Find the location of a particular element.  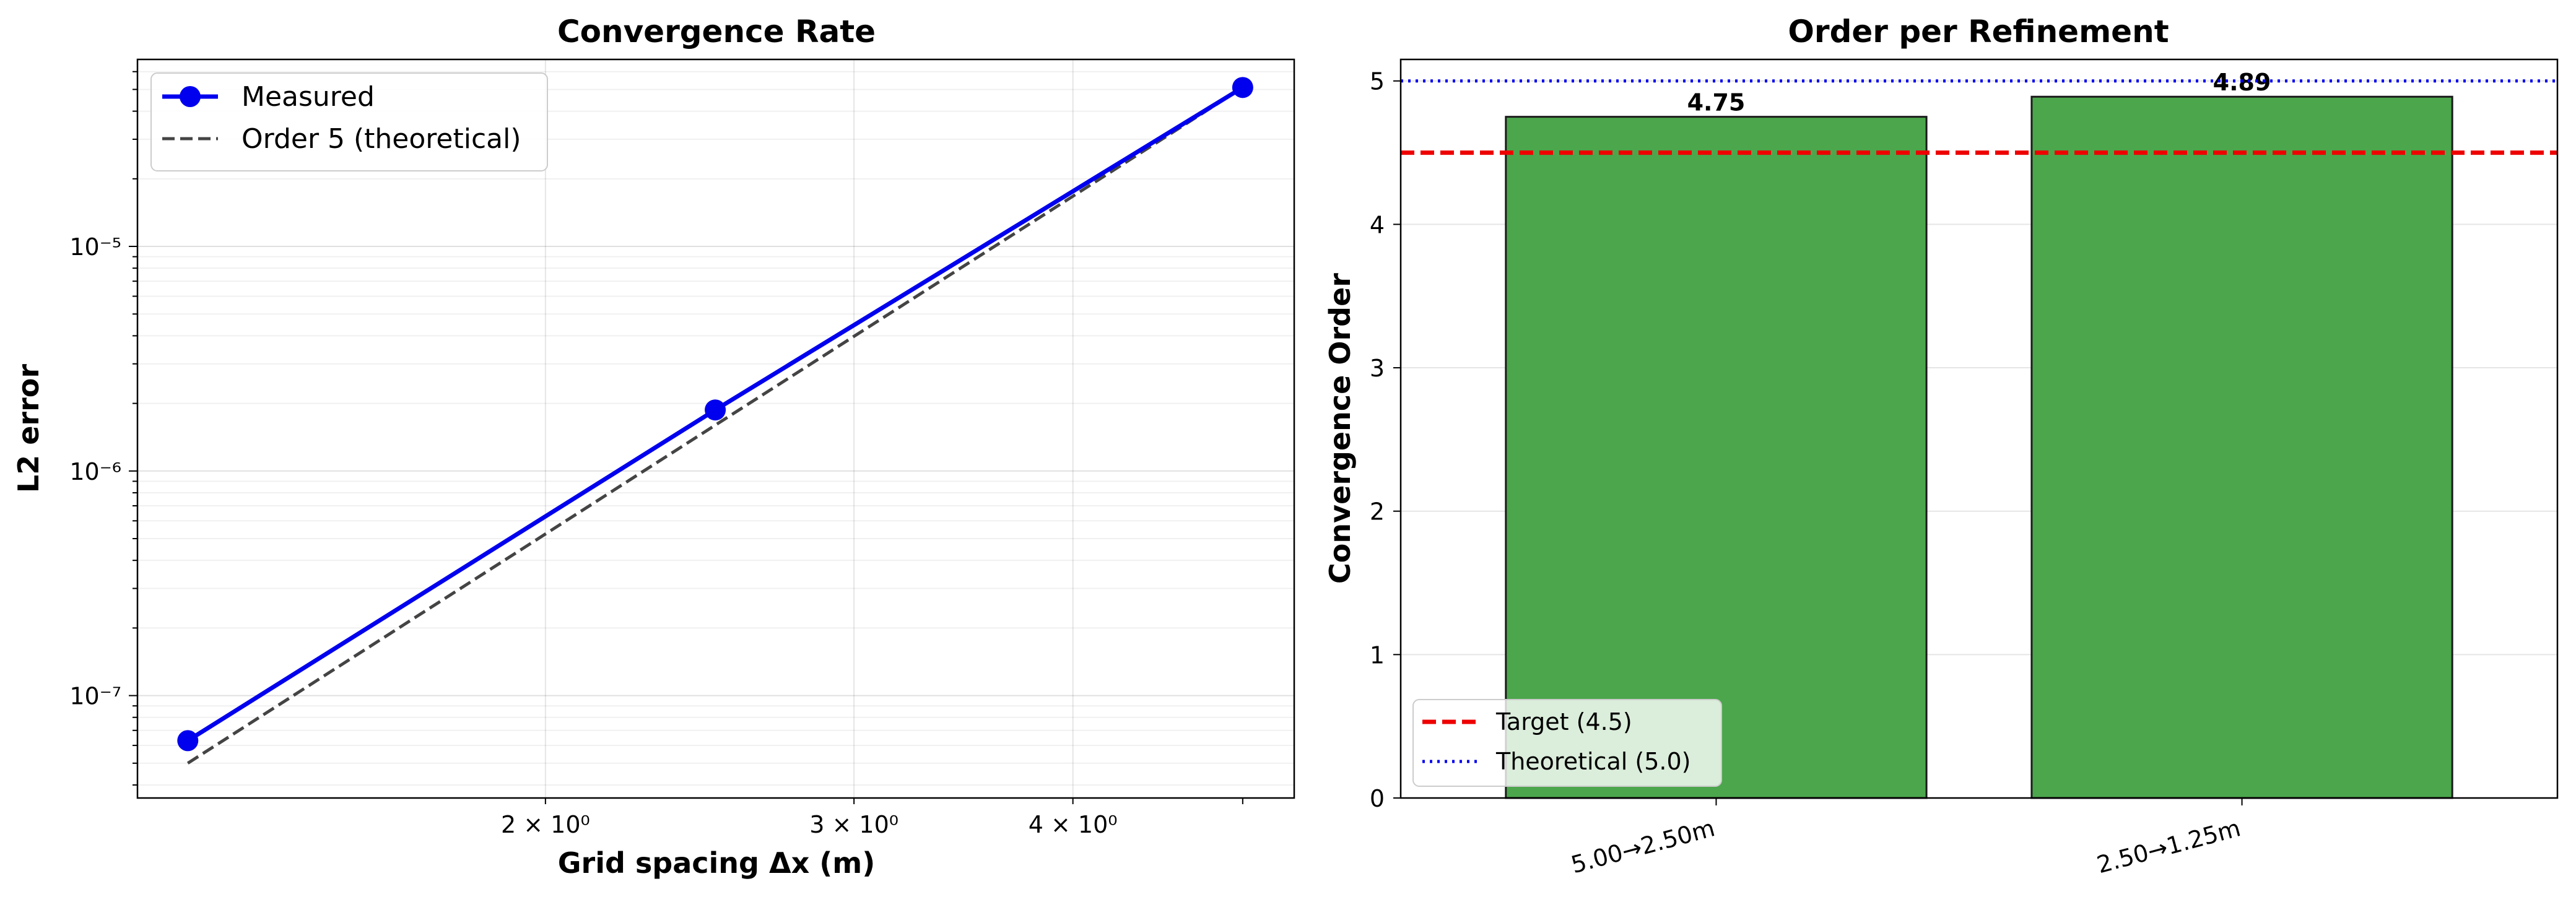

right-chart-title: Order per Refinement is located at coordinates (1978, 32).